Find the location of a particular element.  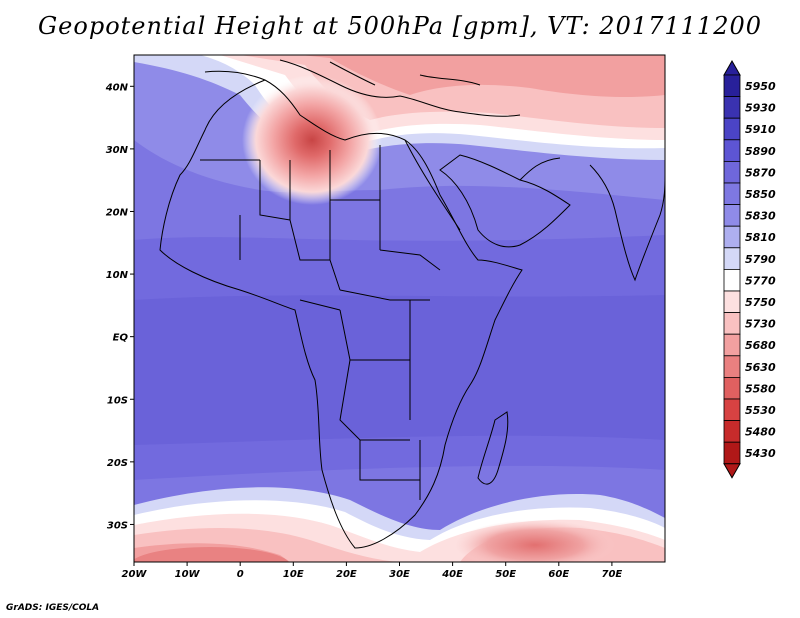

colorbar-label: 5730 is located at coordinates (760, 324).